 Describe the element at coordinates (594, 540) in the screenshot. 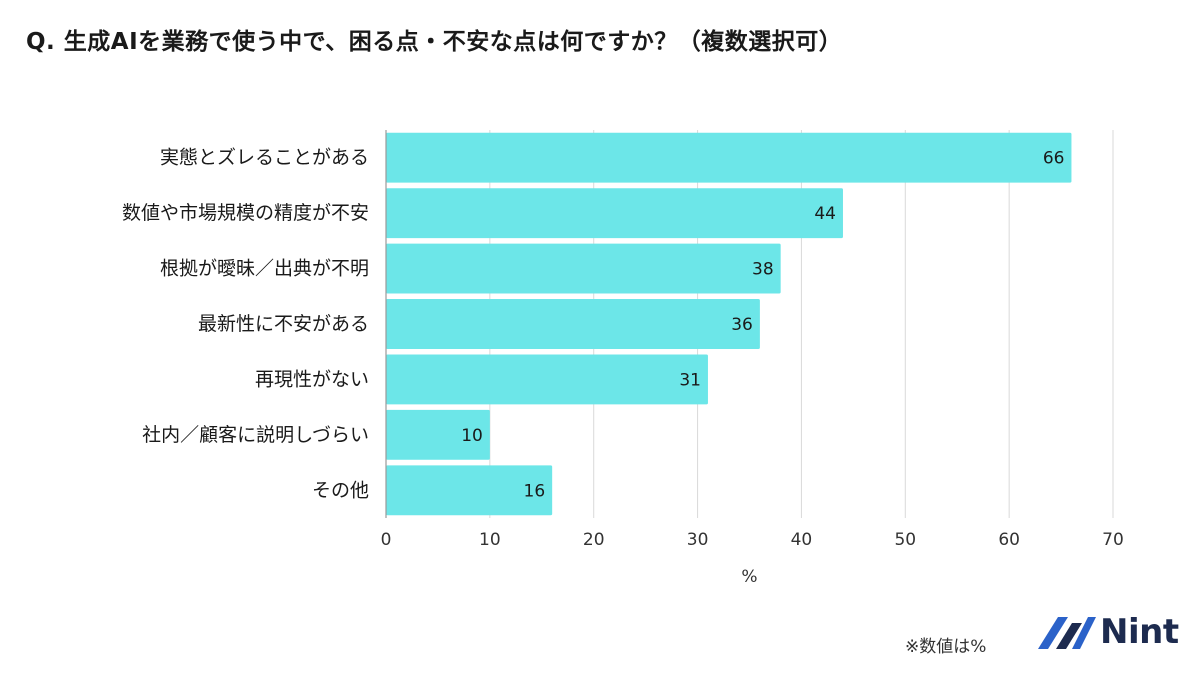

I see `x-tick-label: 20` at that location.